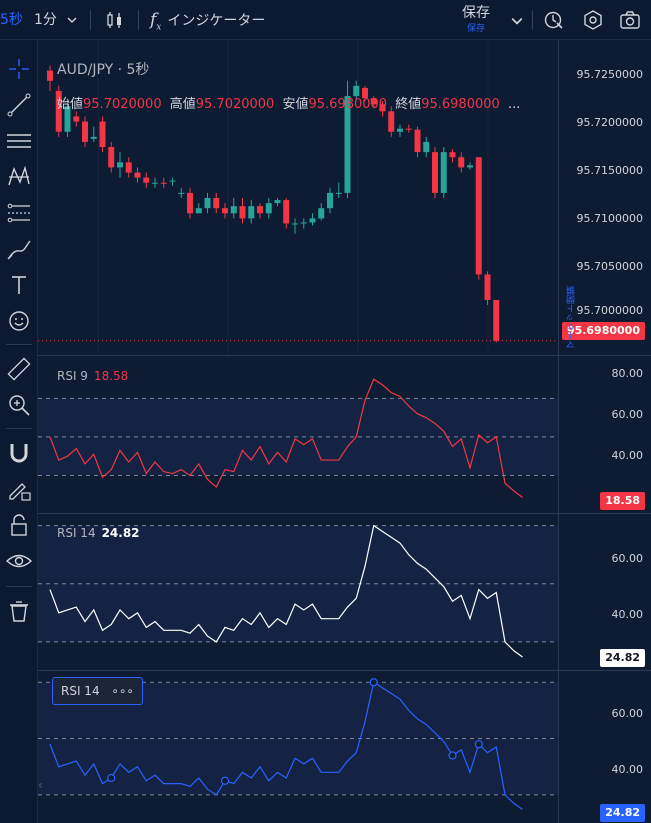 Image resolution: width=651 pixels, height=823 pixels. Describe the element at coordinates (604, 592) in the screenshot. I see `rsi14a-axis: 60.00 40.00 24.82` at that location.